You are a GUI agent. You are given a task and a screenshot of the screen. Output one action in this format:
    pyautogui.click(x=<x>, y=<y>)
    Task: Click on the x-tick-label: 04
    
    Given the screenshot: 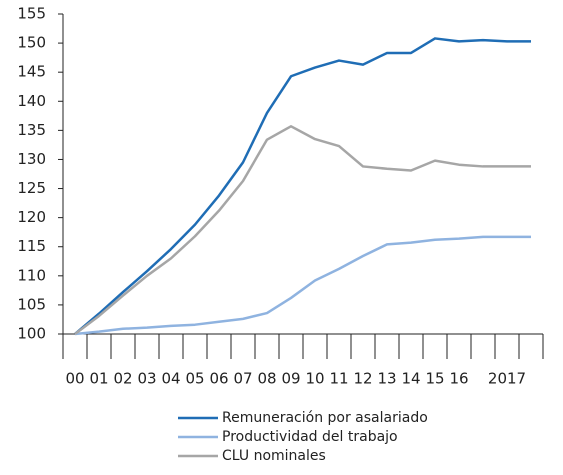 What is the action you would take?
    pyautogui.click(x=170, y=379)
    